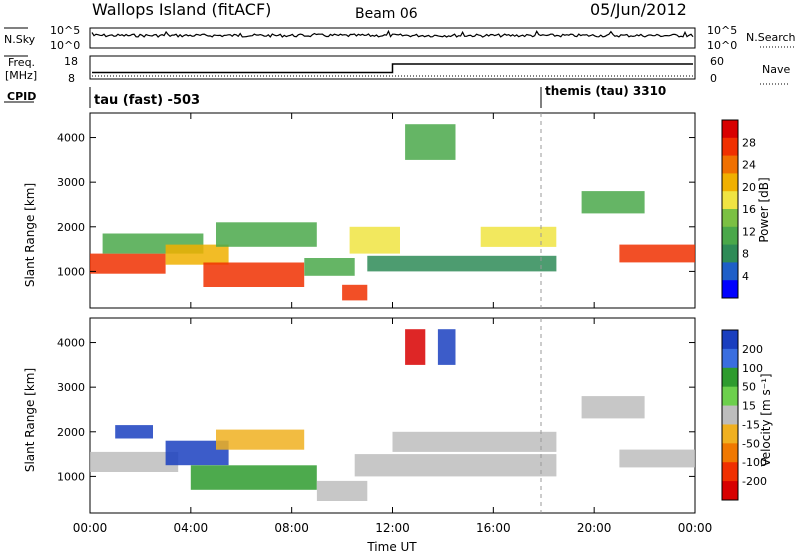  I want to click on velocity-colorbar-title: Velocity [m s⁻¹], so click(766, 419).